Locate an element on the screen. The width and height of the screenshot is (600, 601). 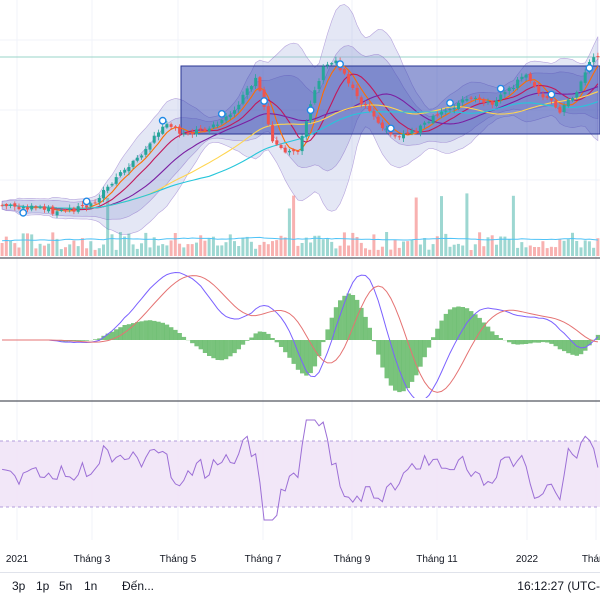
time-axis-label: Tháng is located at coordinates (591, 559).